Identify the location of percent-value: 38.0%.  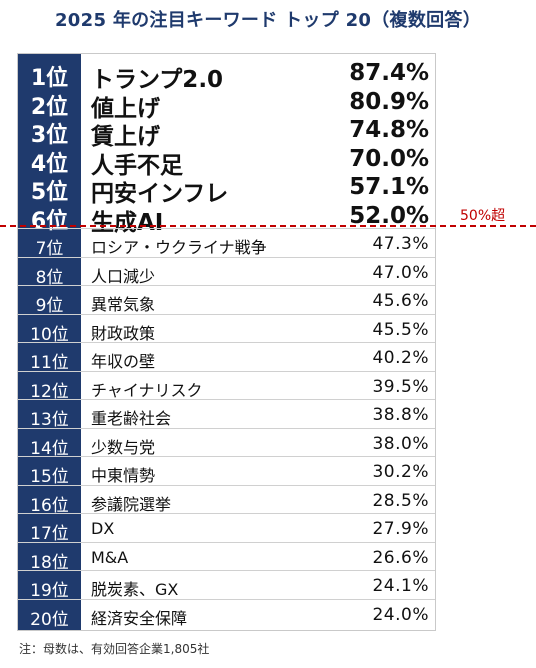
(400, 443).